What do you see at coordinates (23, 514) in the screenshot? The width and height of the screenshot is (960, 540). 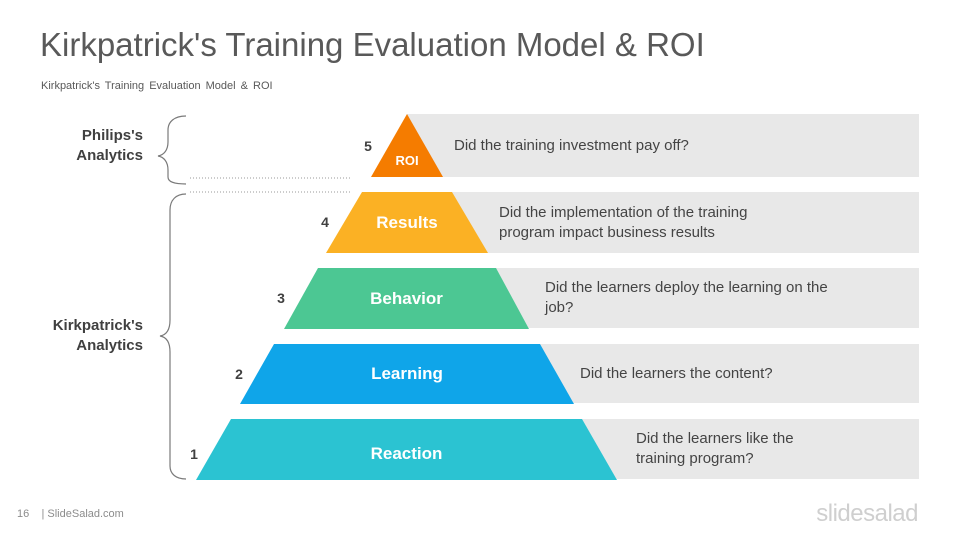 I see `page-number: 16` at bounding box center [23, 514].